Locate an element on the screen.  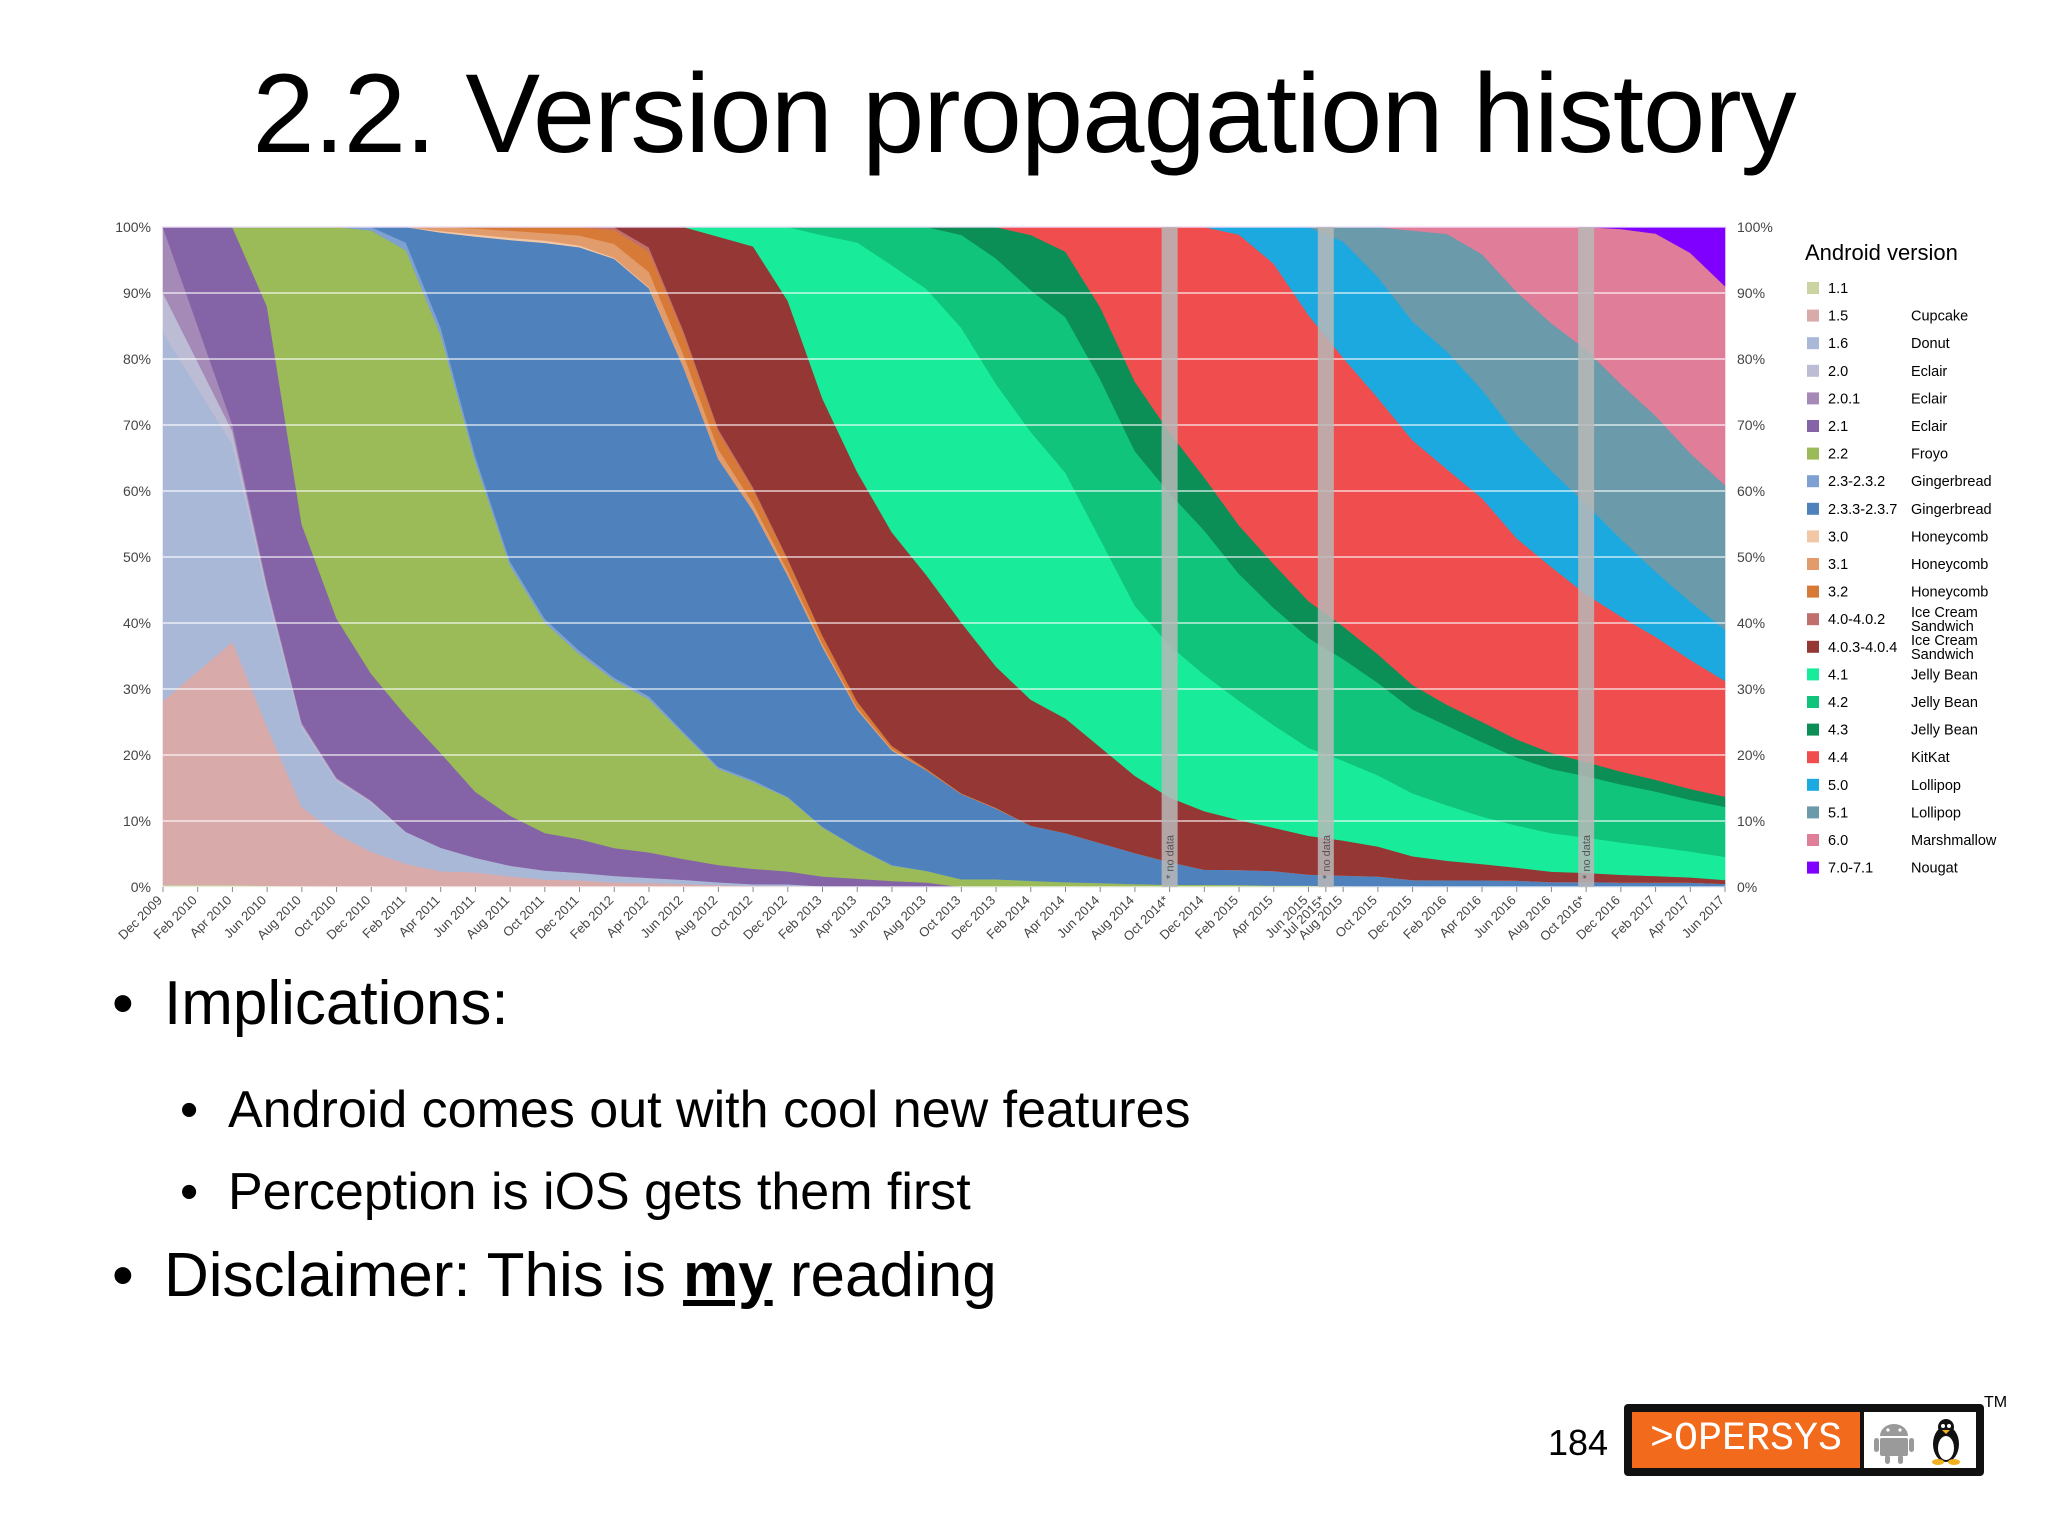
legend-codename: KitKat is located at coordinates (1930, 758).